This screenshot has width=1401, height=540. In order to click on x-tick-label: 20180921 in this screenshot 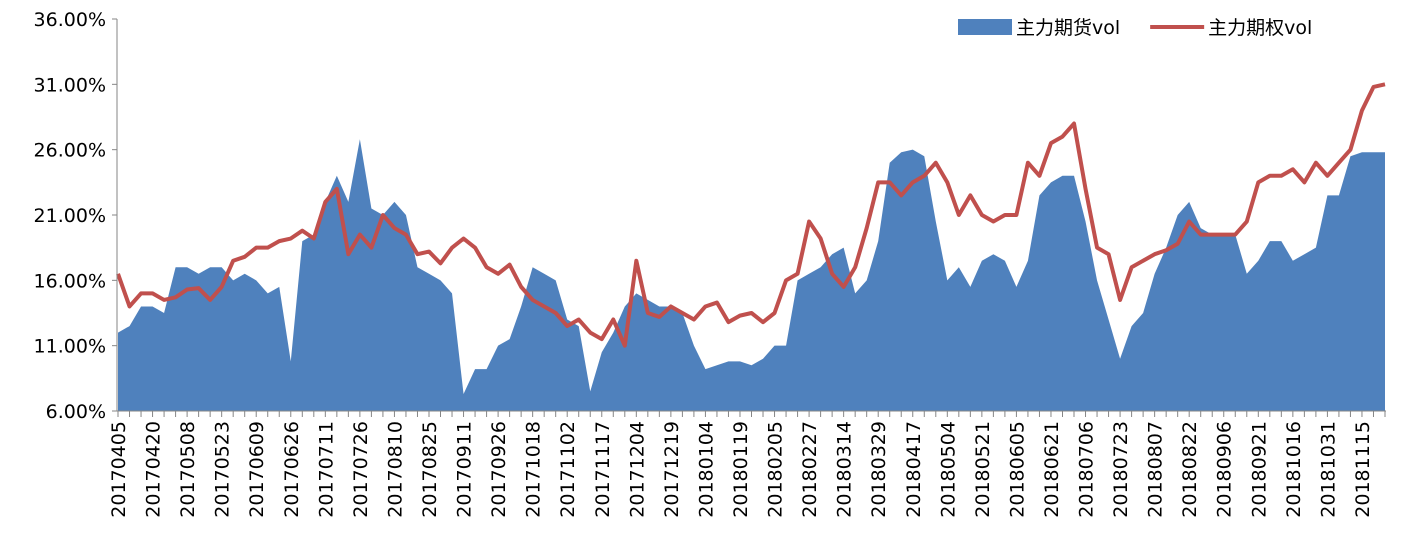, I will do `click(1259, 469)`.